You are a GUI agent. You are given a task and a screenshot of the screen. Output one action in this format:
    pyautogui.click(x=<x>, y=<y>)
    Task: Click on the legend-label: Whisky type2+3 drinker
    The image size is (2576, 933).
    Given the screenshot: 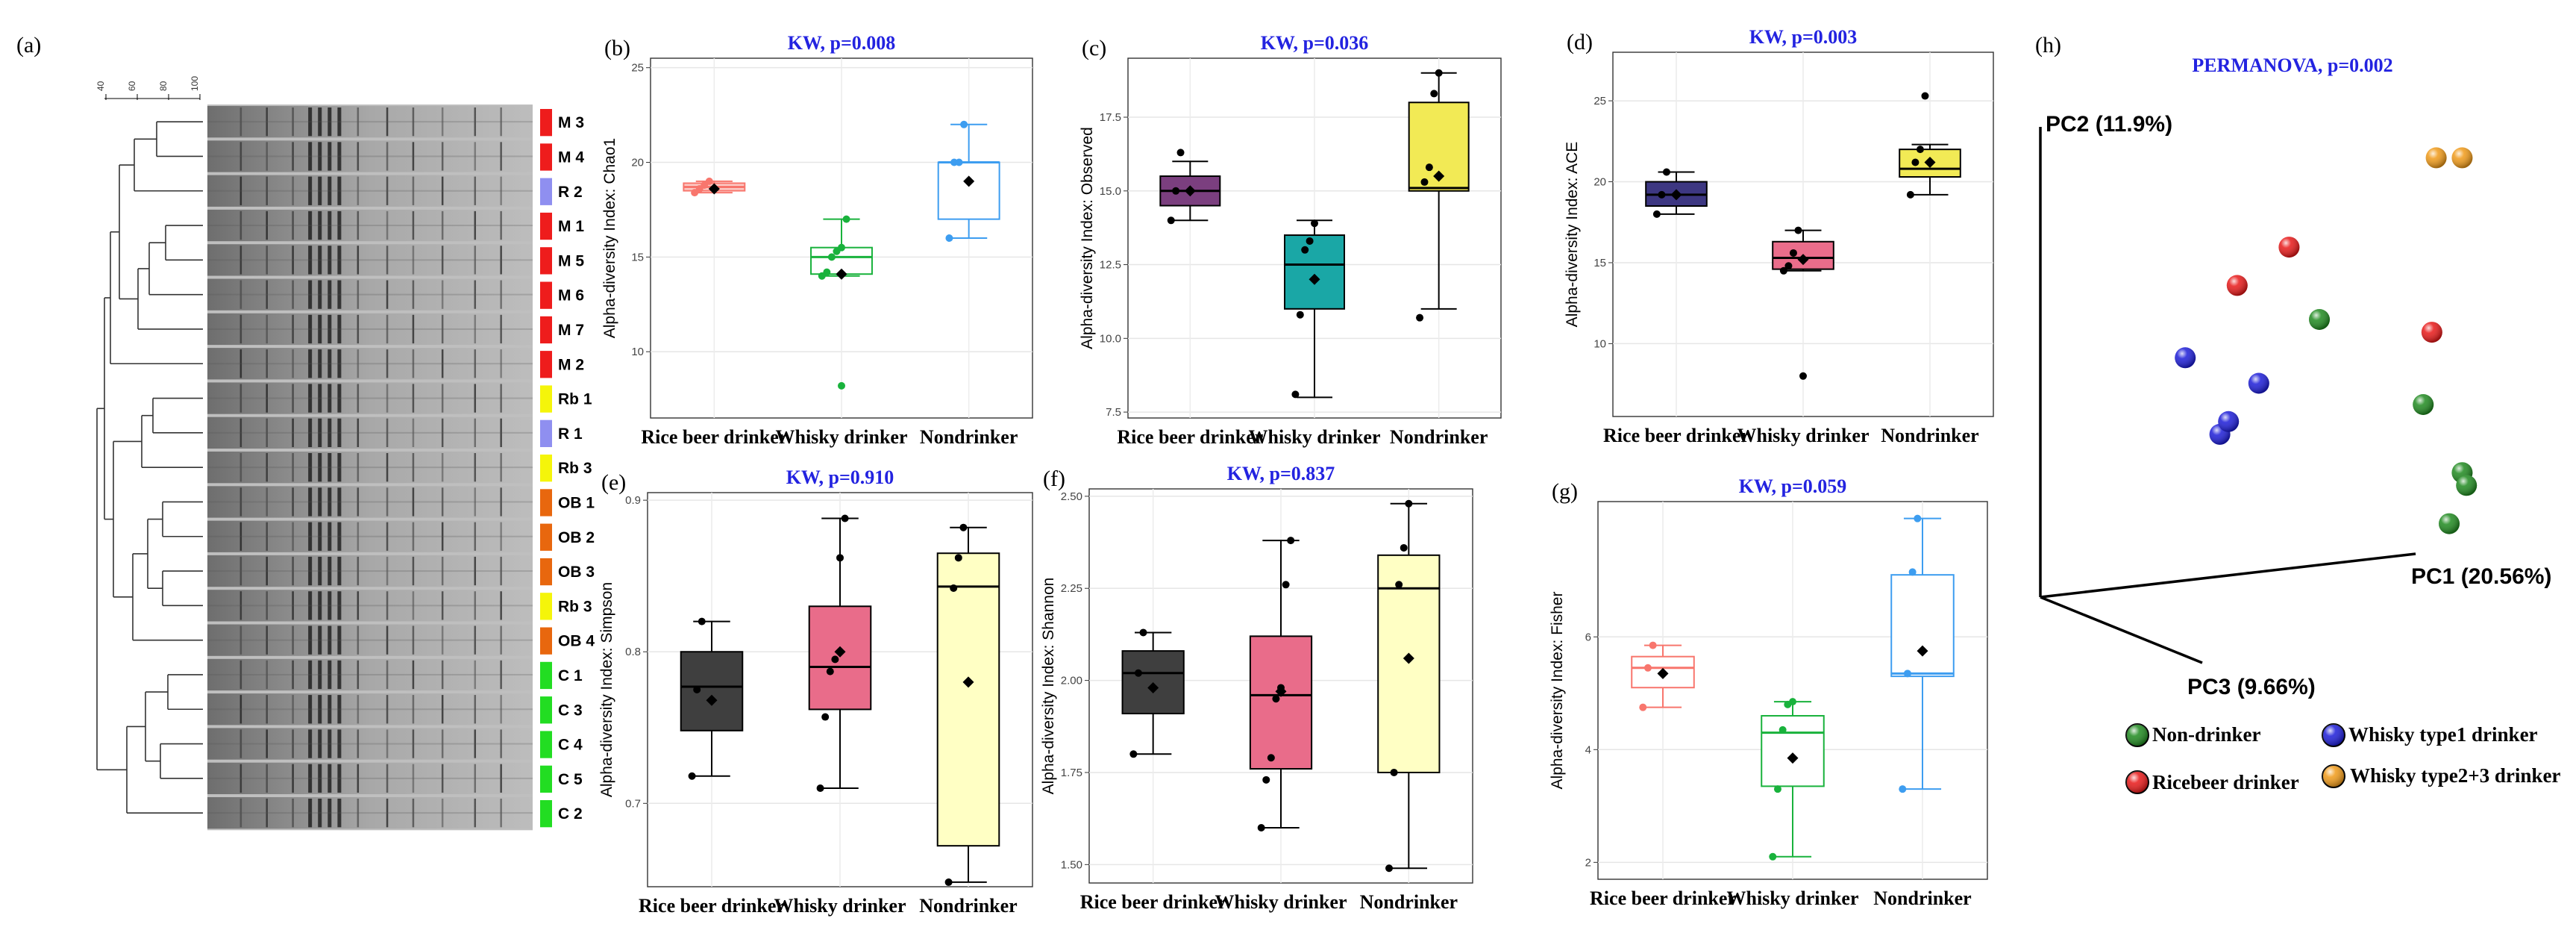 What is the action you would take?
    pyautogui.click(x=2455, y=775)
    